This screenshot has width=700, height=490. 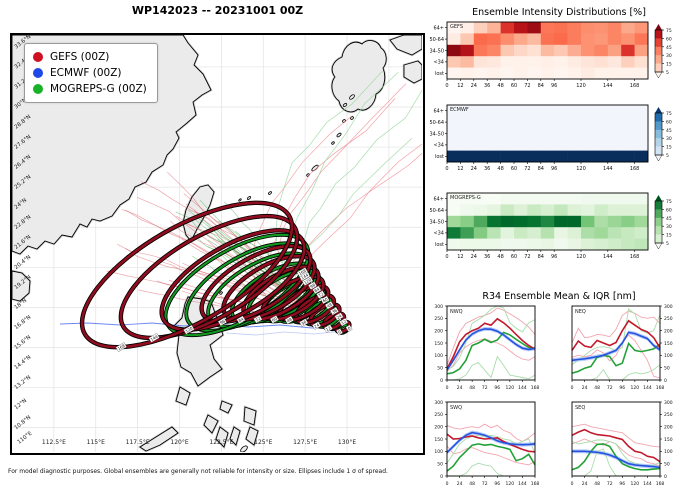 I want to click on legend-item-gefs: GEFS (00Z), so click(x=90, y=57).